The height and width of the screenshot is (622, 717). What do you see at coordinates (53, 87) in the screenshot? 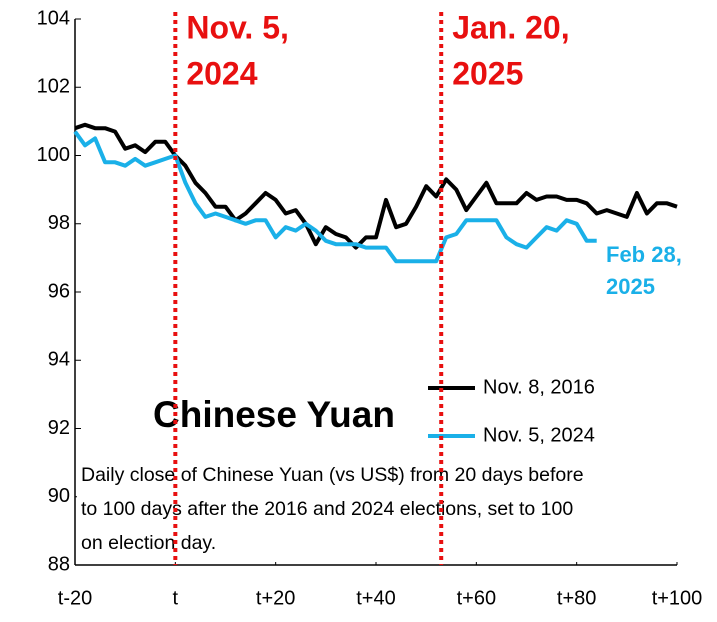
I see `y-tick-label: 102` at bounding box center [53, 87].